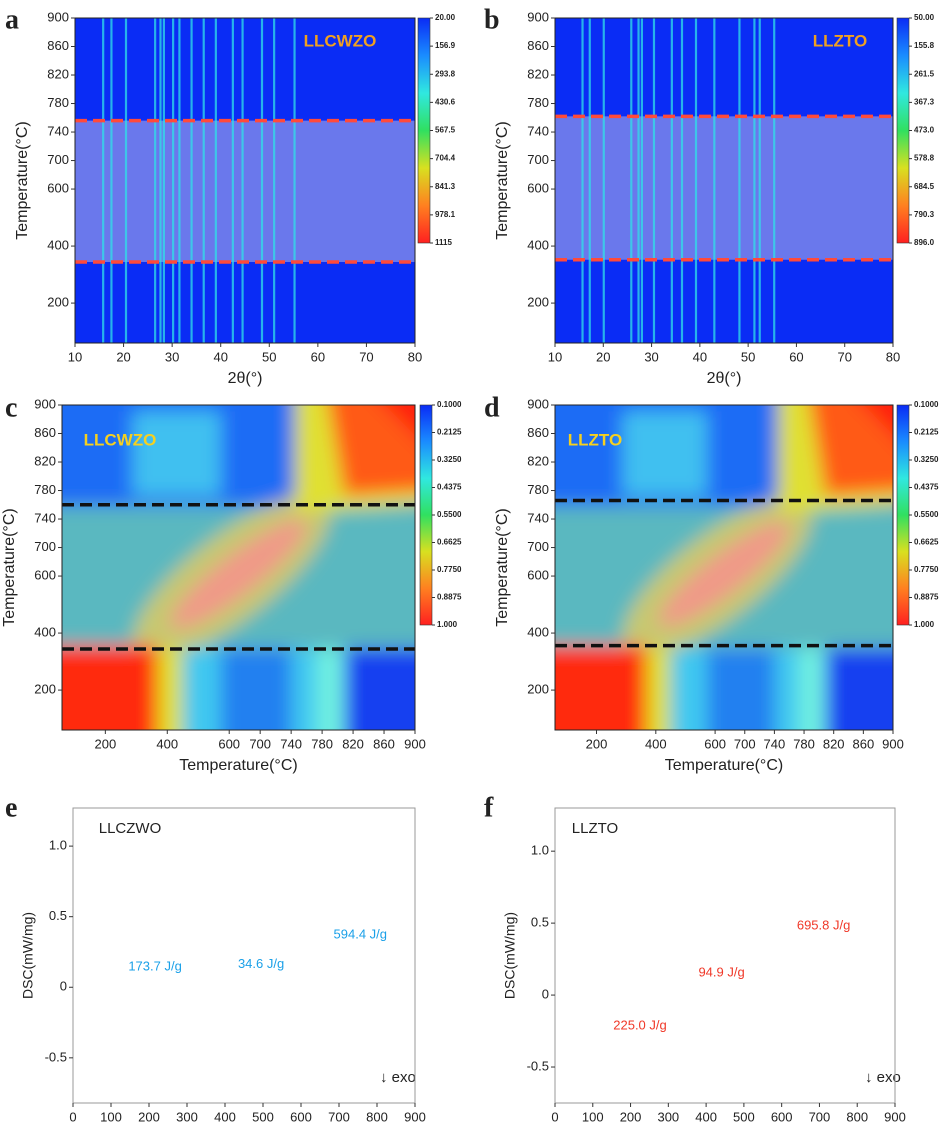 This screenshot has width=943, height=1128. Describe the element at coordinates (603, 356) in the screenshot. I see `x-tick-label: 20` at that location.